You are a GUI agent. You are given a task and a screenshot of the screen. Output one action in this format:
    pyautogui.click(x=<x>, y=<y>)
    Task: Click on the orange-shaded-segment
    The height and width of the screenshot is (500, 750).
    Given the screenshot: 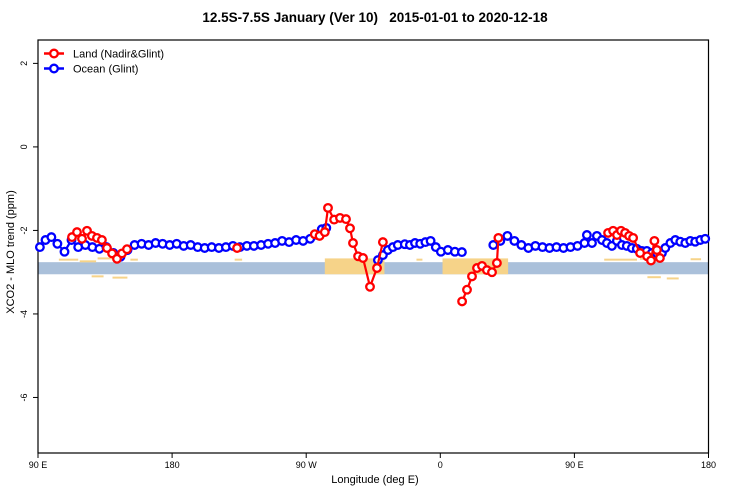 What is the action you would take?
    pyautogui.click(x=354, y=266)
    